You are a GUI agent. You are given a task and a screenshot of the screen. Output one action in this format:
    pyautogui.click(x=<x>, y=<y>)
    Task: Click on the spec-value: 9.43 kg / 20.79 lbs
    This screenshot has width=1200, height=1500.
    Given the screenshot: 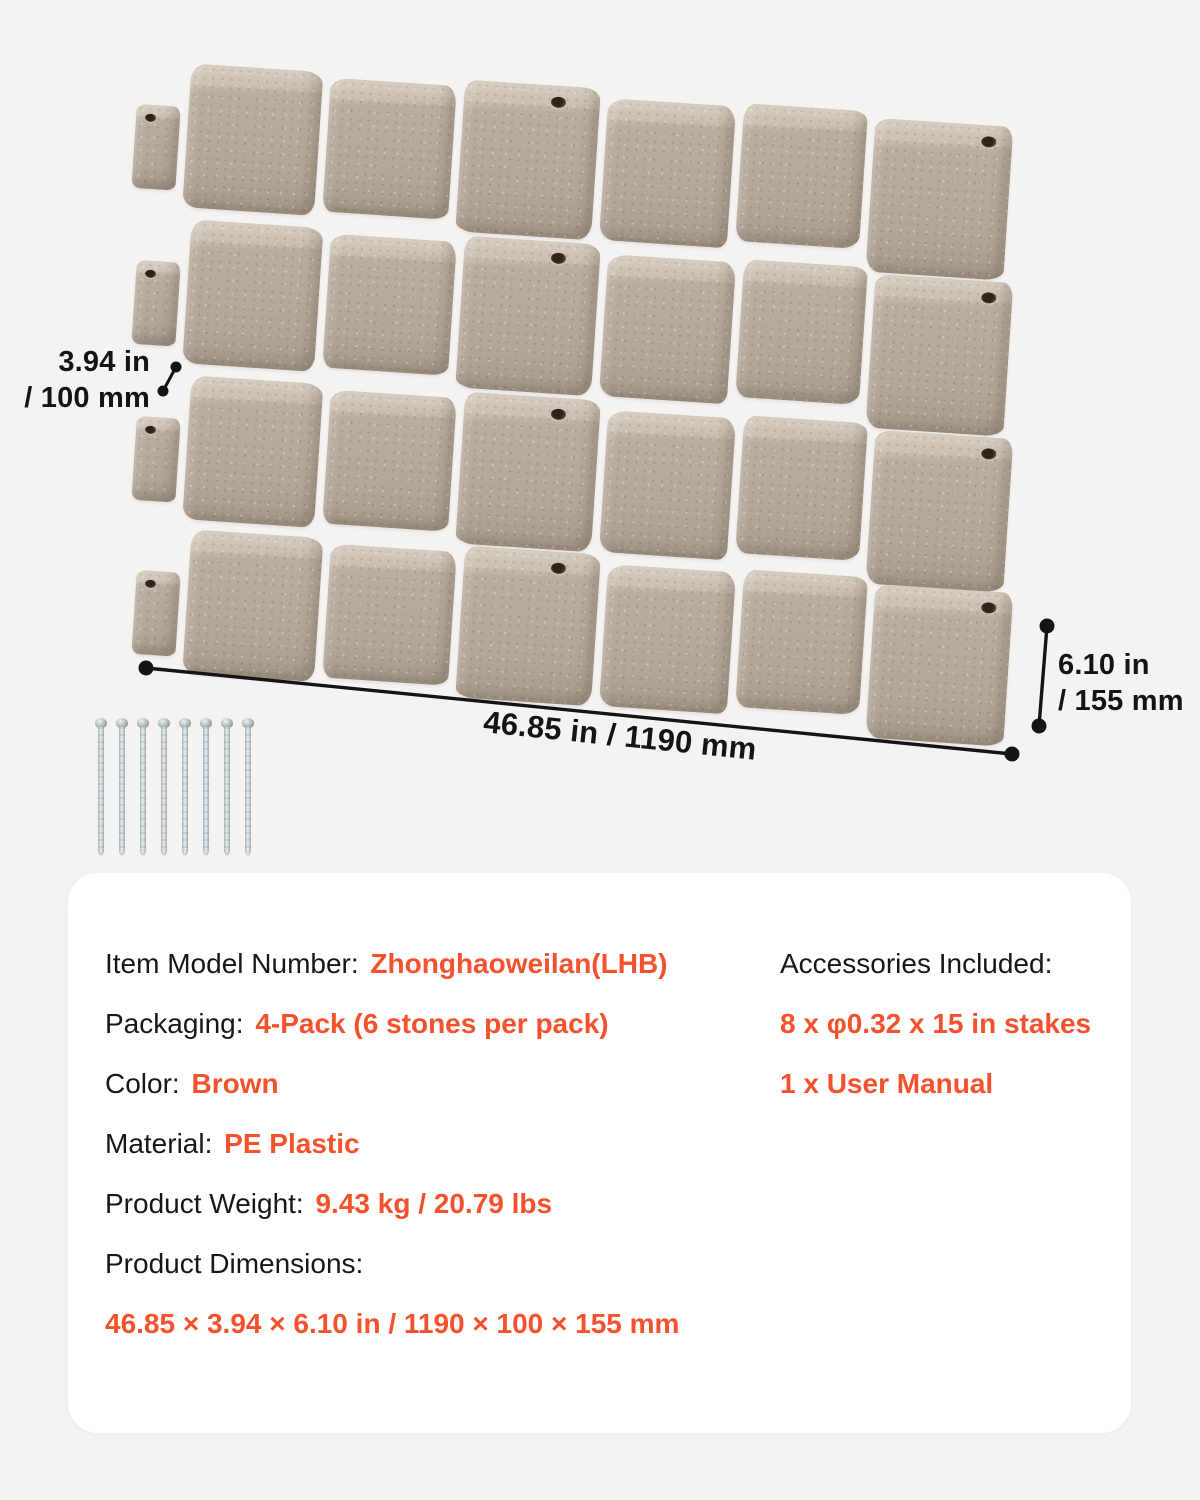 What is the action you would take?
    pyautogui.click(x=434, y=1203)
    